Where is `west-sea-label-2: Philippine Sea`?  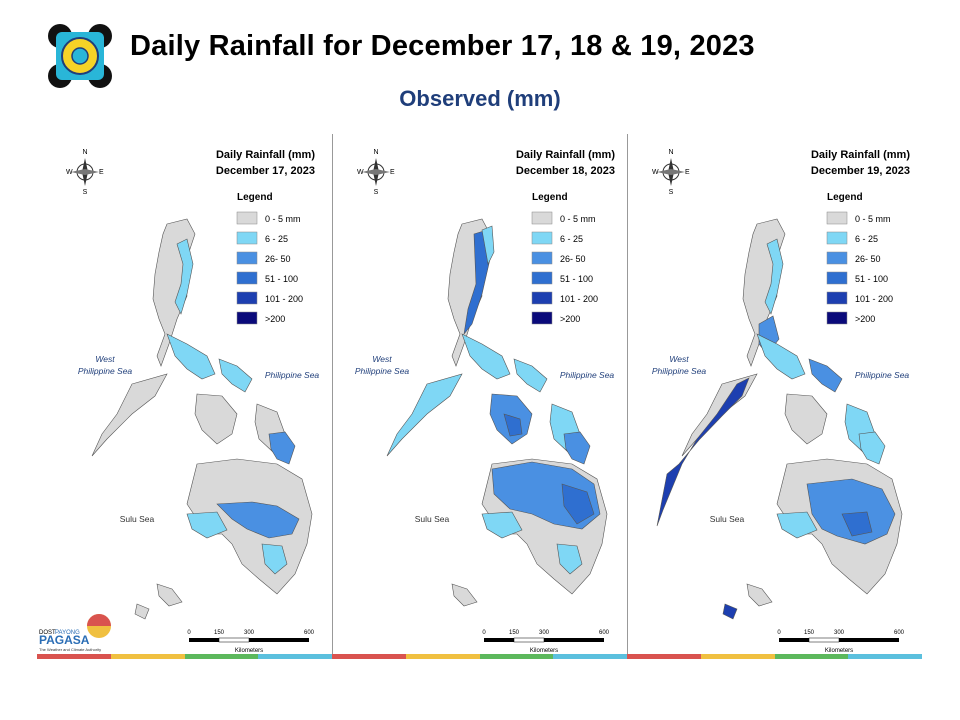 west-sea-label-2: Philippine Sea is located at coordinates (105, 371).